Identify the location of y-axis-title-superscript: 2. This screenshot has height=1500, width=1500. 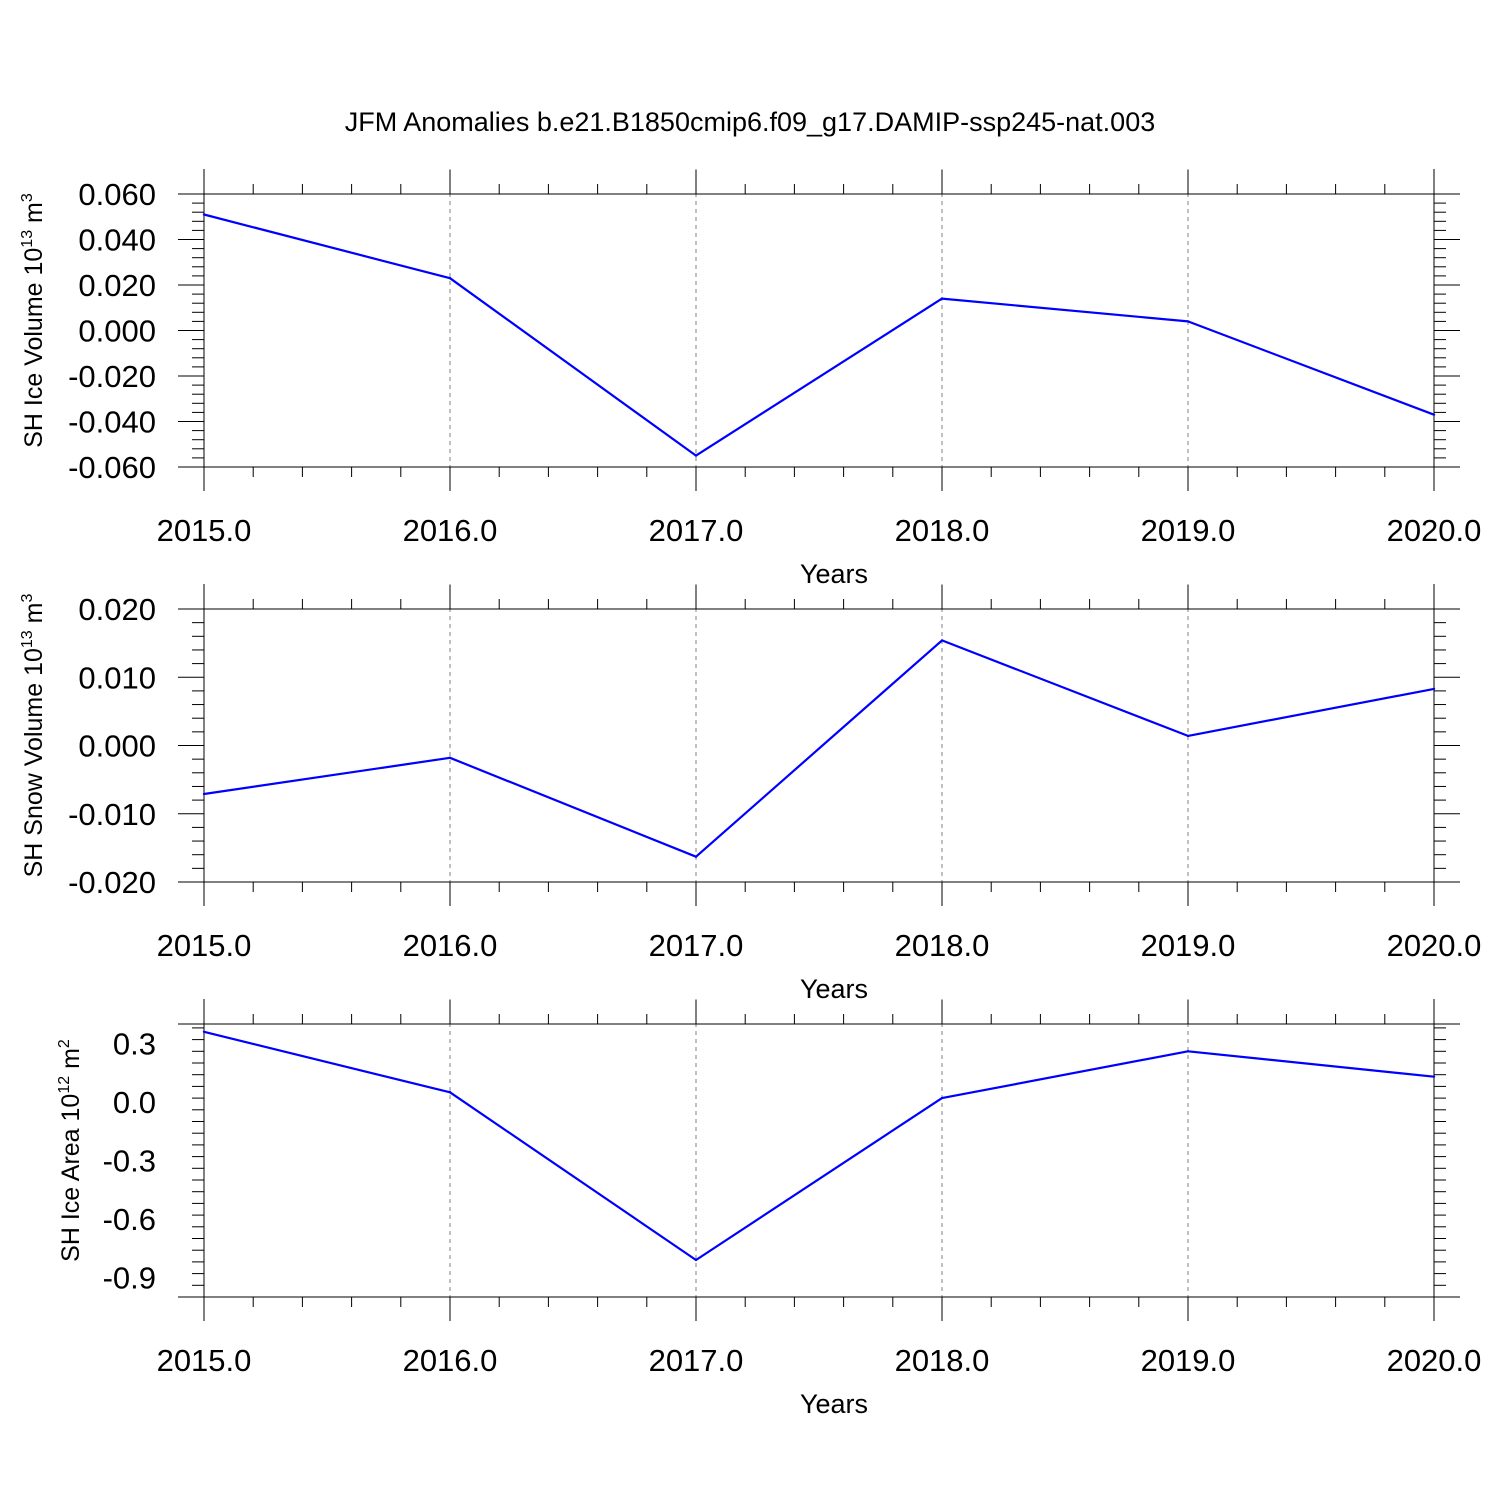
(64, 1043).